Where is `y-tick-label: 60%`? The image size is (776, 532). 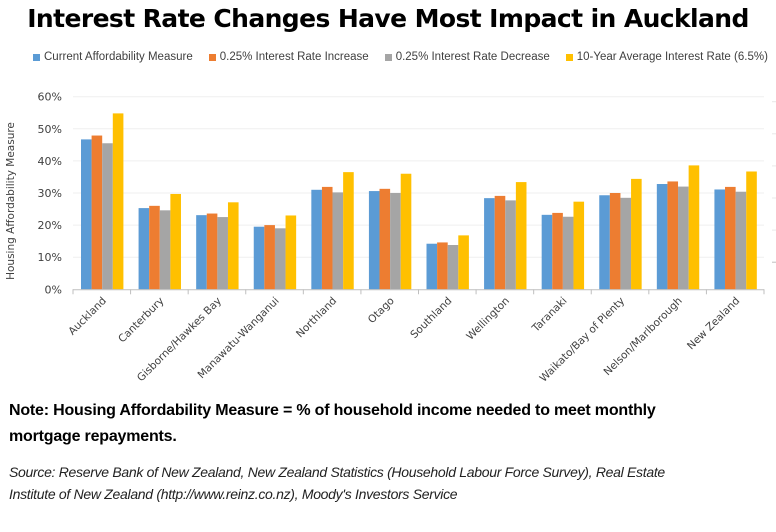 y-tick-label: 60% is located at coordinates (50, 97).